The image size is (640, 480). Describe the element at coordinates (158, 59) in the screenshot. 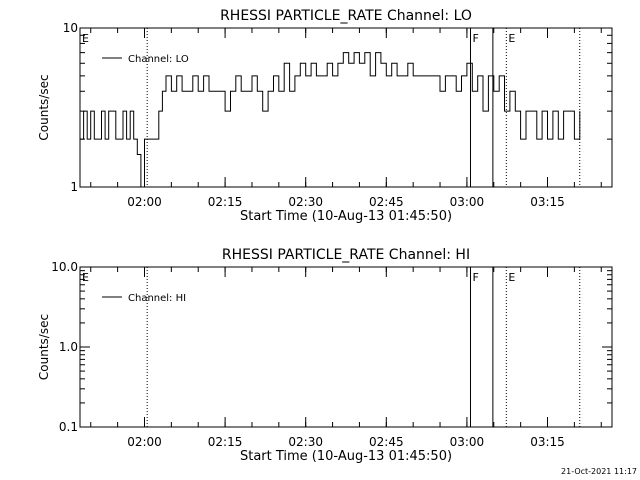

I see `legend-label: Channel: LO` at that location.